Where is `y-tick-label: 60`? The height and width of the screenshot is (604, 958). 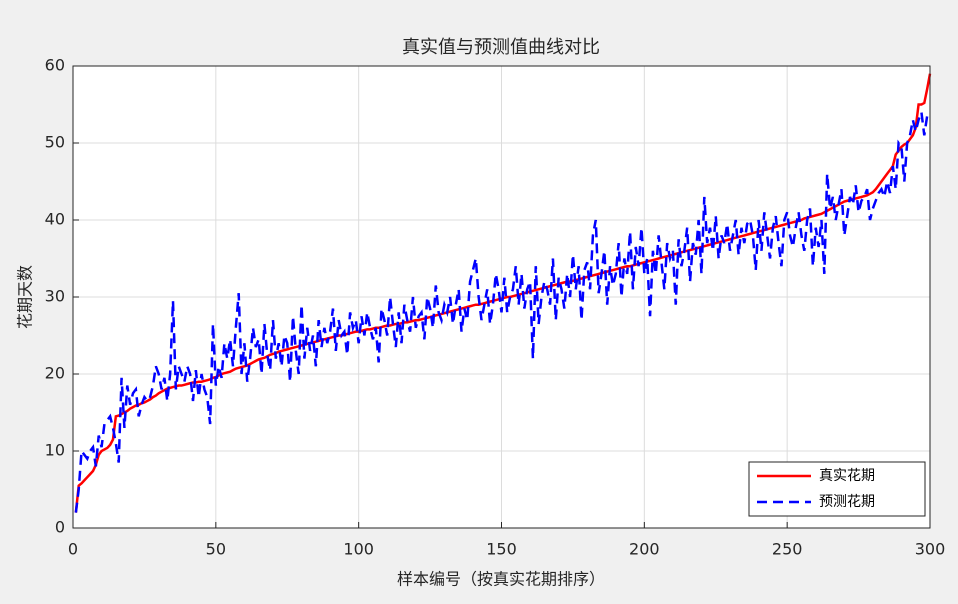 y-tick-label: 60 is located at coordinates (55, 65).